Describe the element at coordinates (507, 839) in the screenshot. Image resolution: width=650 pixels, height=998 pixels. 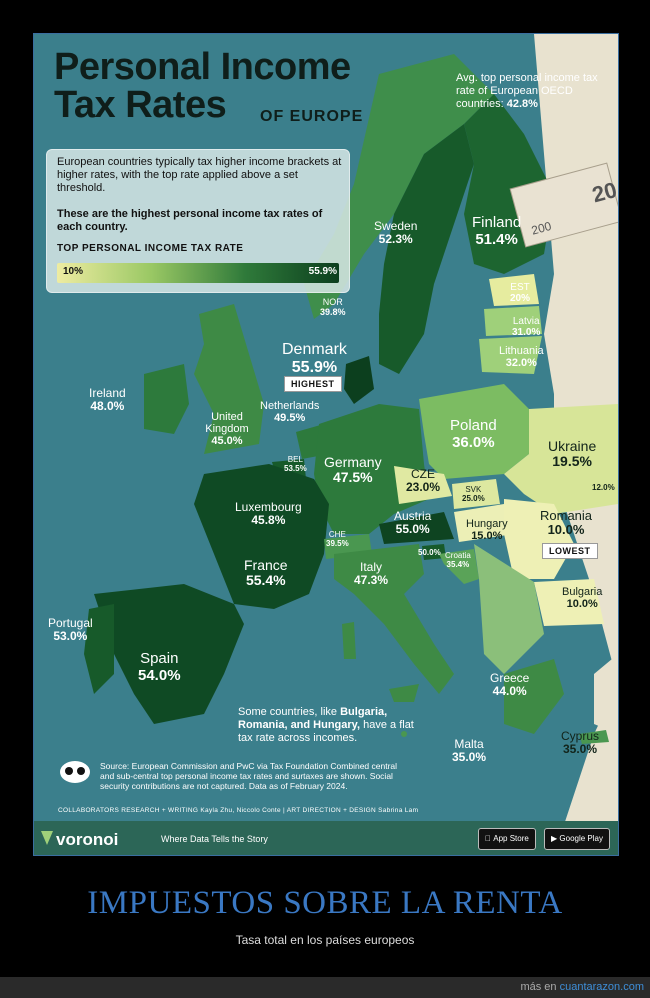
I see `app-store-button:  App Store` at that location.